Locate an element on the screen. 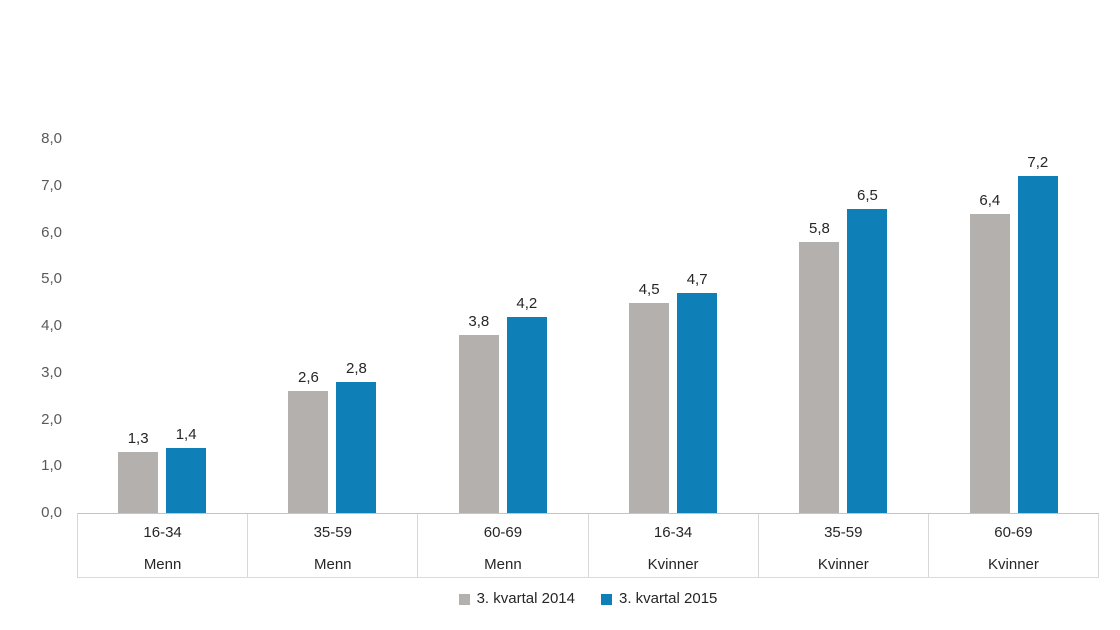 Image resolution: width=1120 pixels, height=630 pixels. bar-value-label: 3,8 is located at coordinates (479, 322).